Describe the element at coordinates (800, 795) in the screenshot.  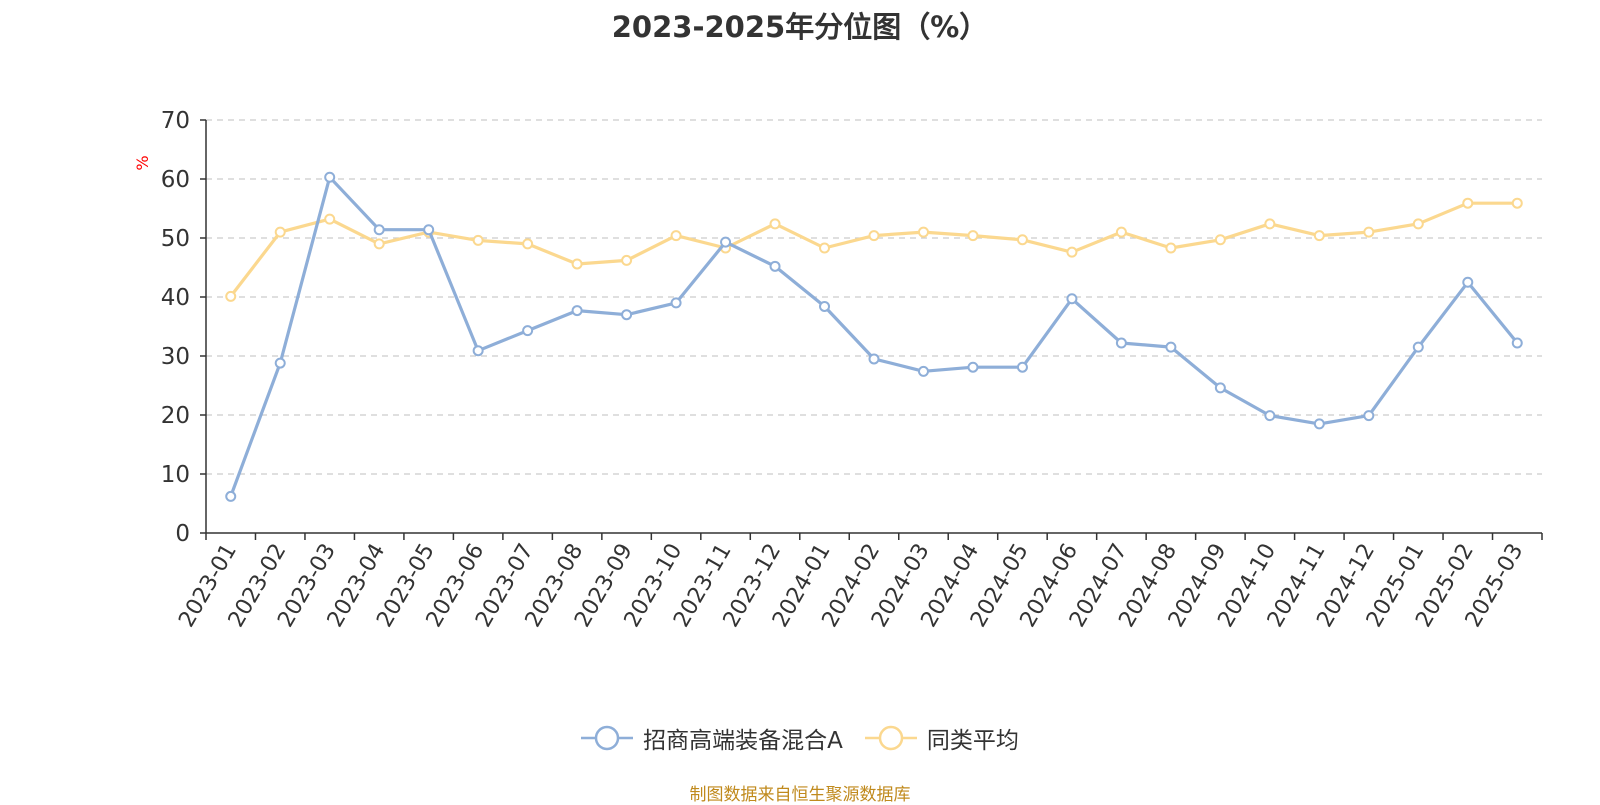
I see `source-note: 制图数据来自恒生聚源数据库` at that location.